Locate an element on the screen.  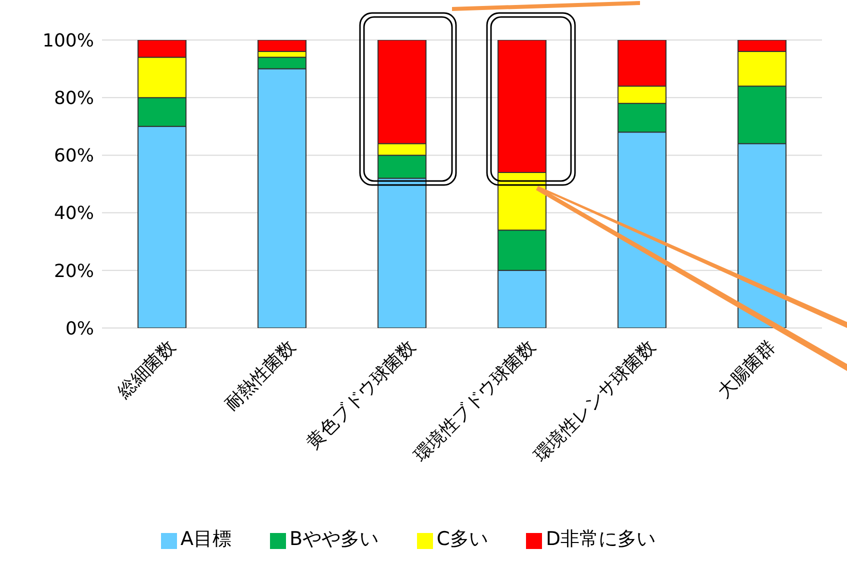
legend-label: C多い is located at coordinates (462, 539).